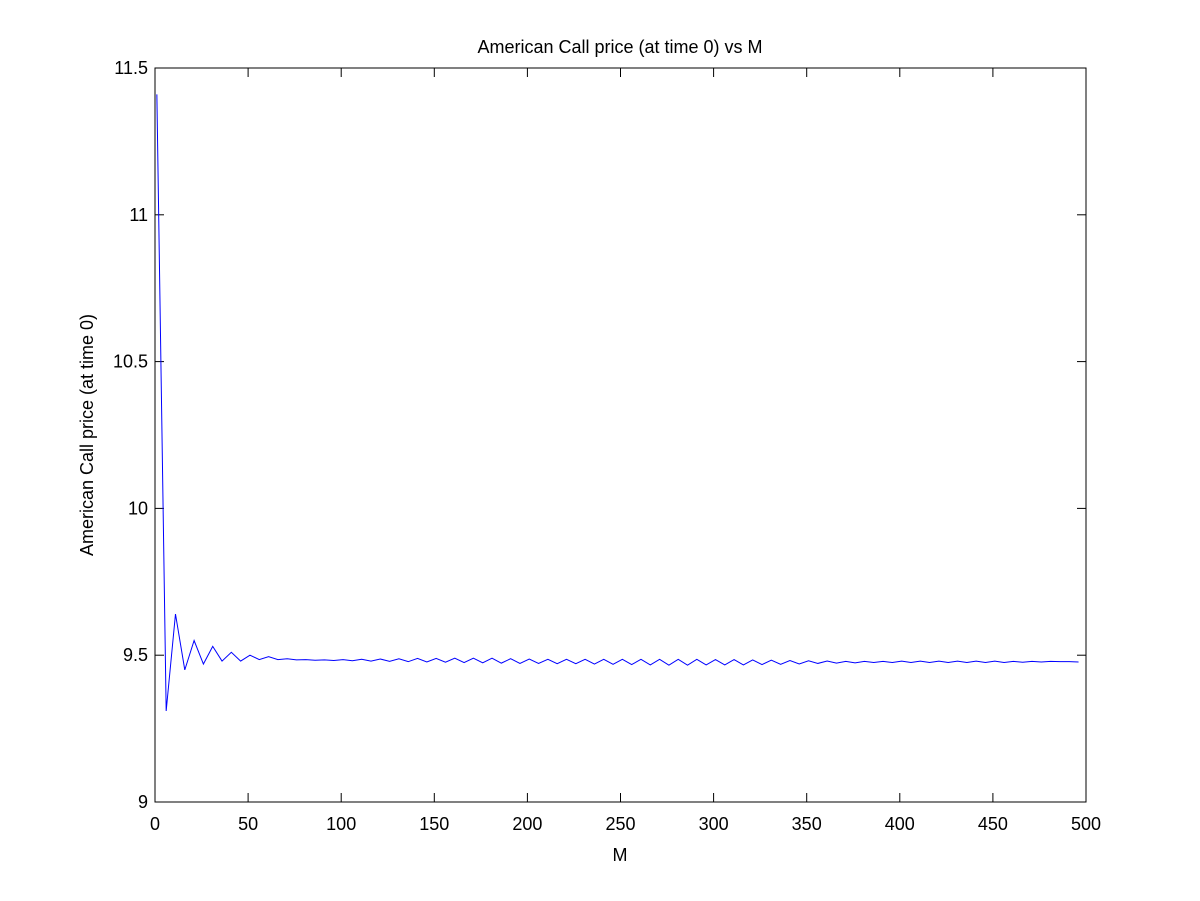  Describe the element at coordinates (620, 855) in the screenshot. I see `x-axis-label: M` at that location.